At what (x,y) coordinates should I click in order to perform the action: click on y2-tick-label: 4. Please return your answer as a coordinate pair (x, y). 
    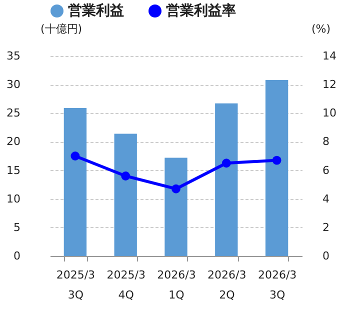
    Looking at the image, I should click on (326, 199).